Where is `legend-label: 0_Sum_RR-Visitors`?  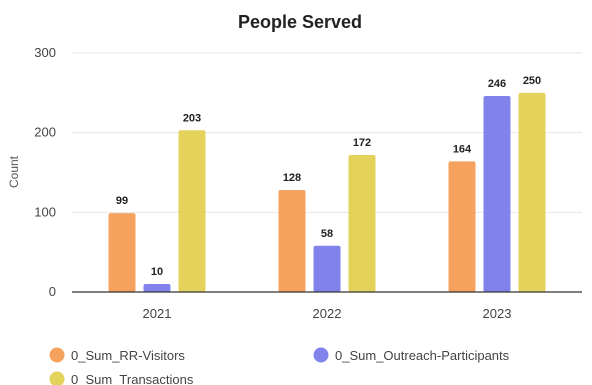 legend-label: 0_Sum_RR-Visitors is located at coordinates (128, 355).